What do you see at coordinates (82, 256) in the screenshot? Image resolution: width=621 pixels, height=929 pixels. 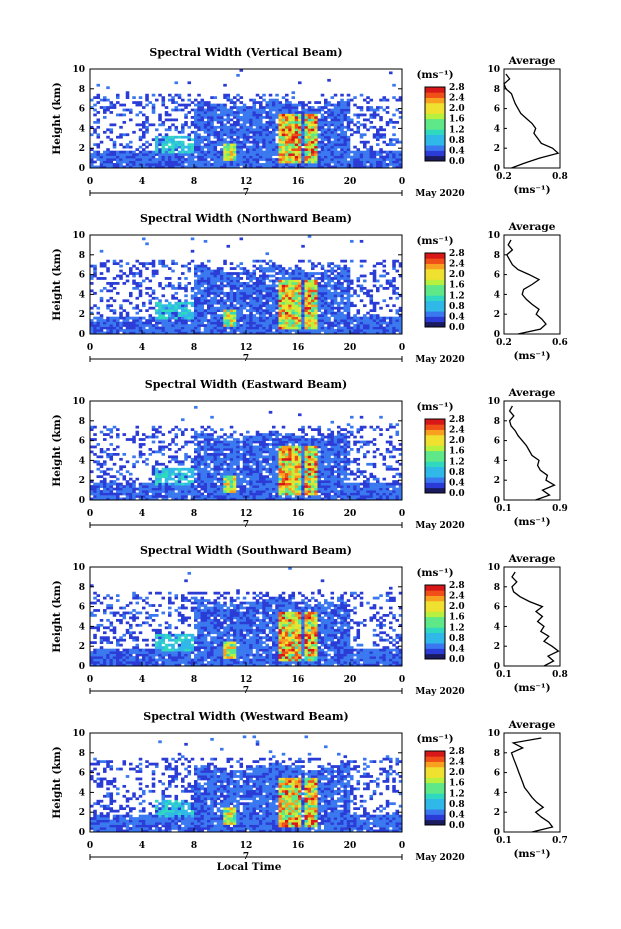 I see `y-tick-label: 8` at bounding box center [82, 256].